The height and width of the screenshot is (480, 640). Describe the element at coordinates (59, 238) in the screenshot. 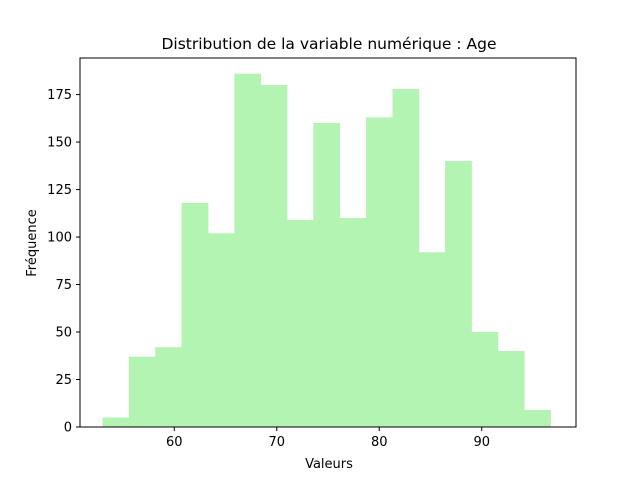

I see `y-tick-label: 100` at that location.